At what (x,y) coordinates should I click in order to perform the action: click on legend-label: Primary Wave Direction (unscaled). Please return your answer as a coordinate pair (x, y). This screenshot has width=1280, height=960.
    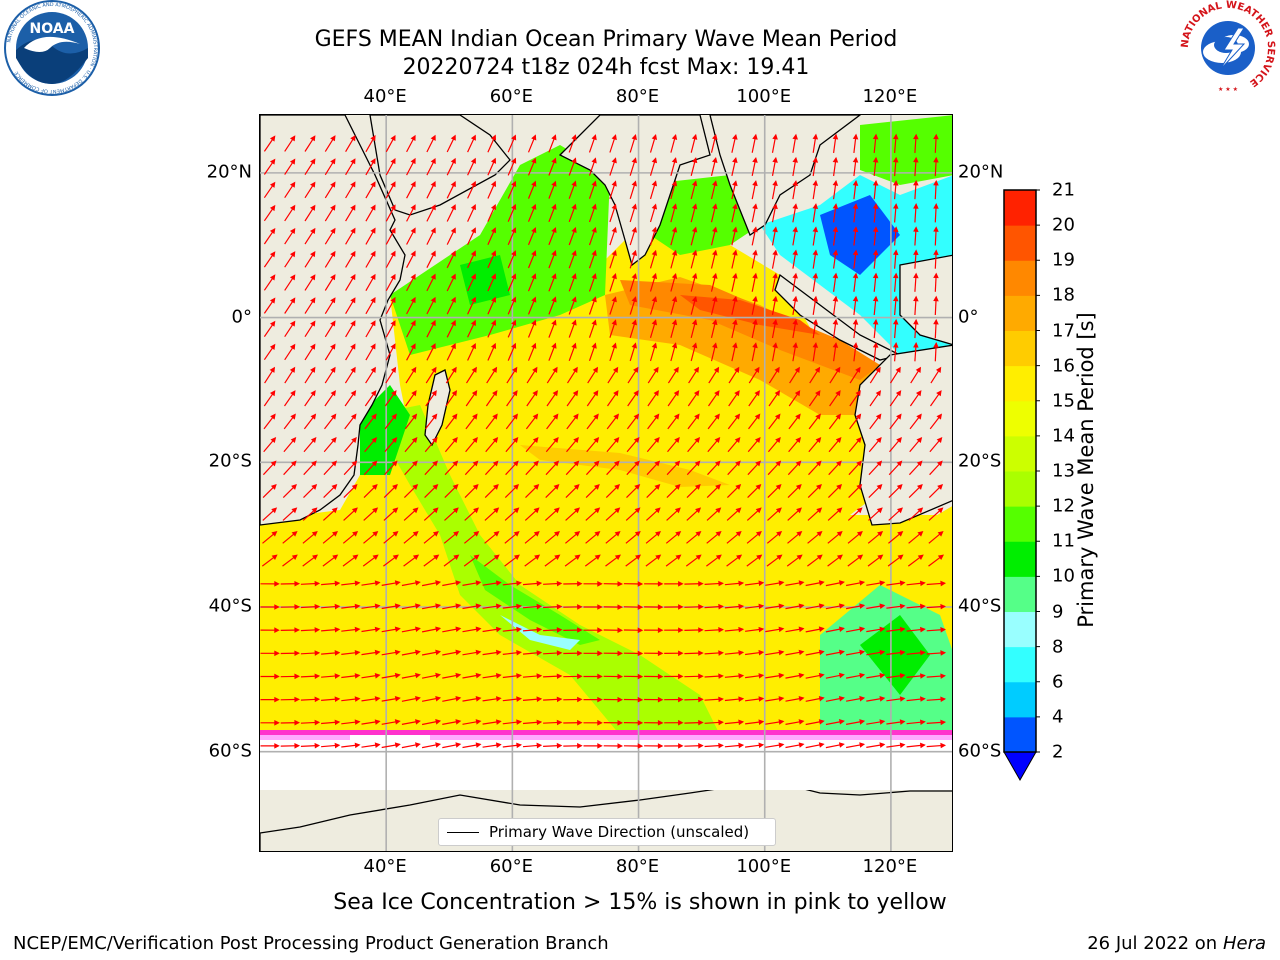
    Looking at the image, I should click on (619, 832).